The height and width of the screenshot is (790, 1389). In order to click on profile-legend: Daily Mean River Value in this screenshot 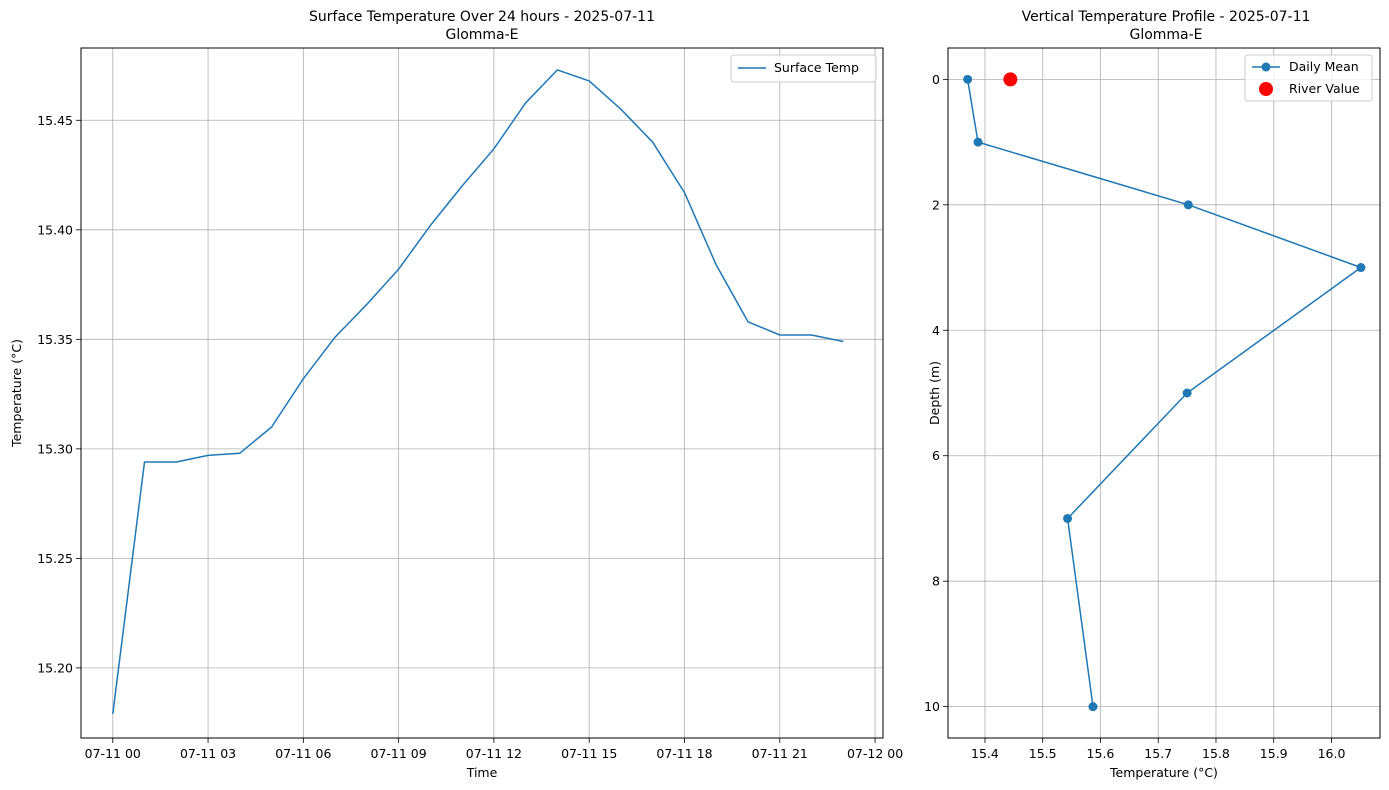, I will do `click(1308, 78)`.